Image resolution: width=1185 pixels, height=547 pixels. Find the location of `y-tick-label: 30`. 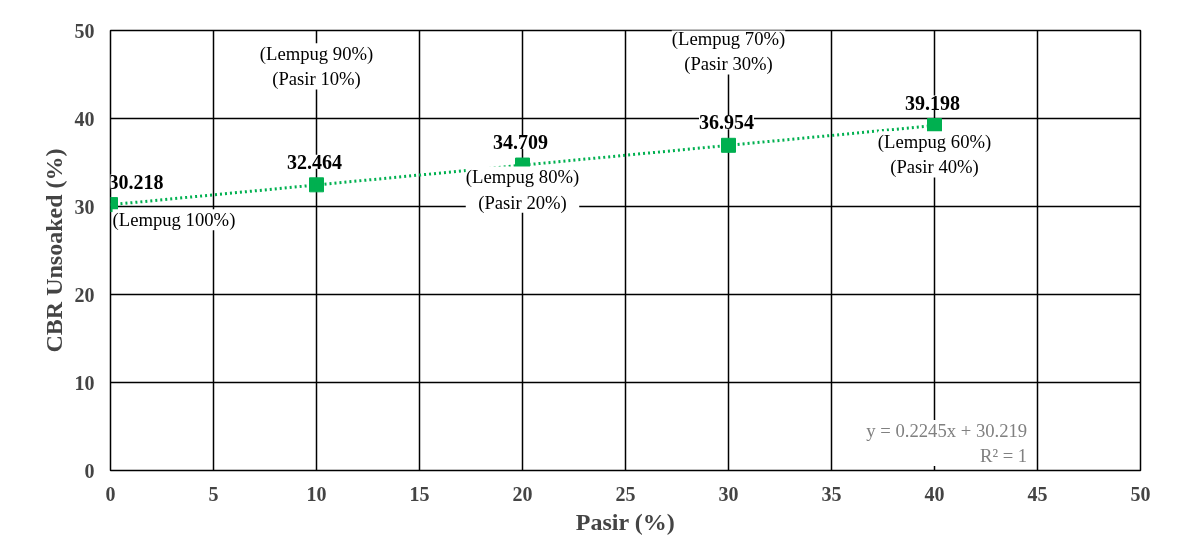

y-tick-label: 30 is located at coordinates (84, 206).